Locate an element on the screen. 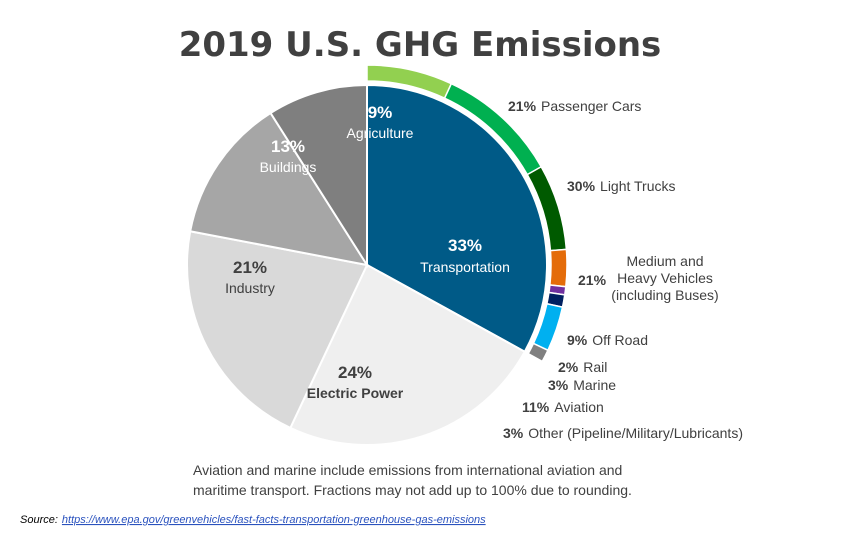 This screenshot has height=536, width=853. breakdown-label-light-trucks: 30% Light Trucks is located at coordinates (621, 186).